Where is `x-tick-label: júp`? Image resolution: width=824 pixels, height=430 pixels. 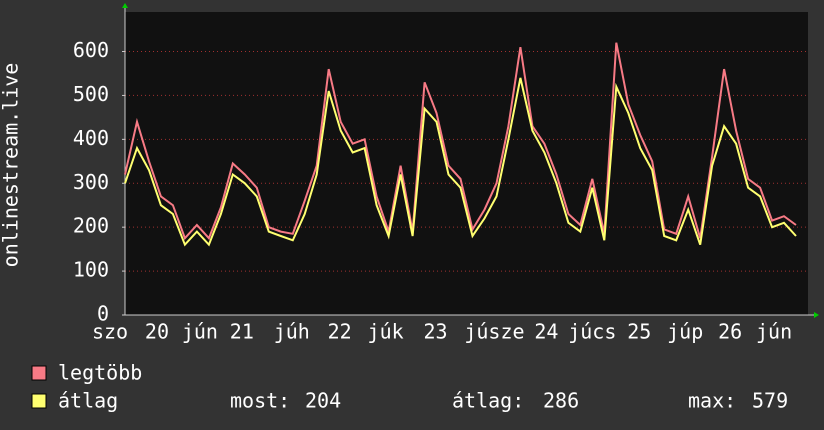 x-tick-label: júp is located at coordinates (685, 332).